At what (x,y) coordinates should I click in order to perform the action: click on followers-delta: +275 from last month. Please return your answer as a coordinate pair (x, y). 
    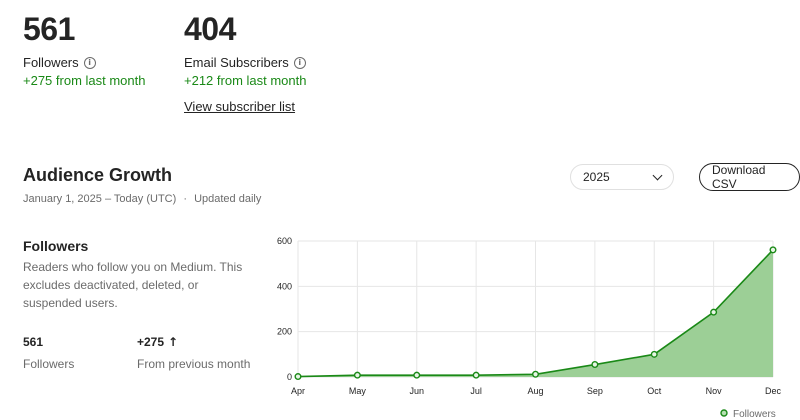
    Looking at the image, I should click on (84, 80).